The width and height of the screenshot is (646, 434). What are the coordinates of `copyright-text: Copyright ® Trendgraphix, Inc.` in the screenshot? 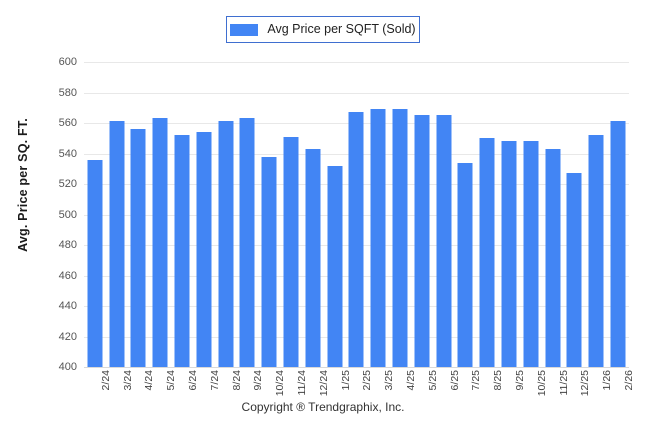 It's located at (323, 407).